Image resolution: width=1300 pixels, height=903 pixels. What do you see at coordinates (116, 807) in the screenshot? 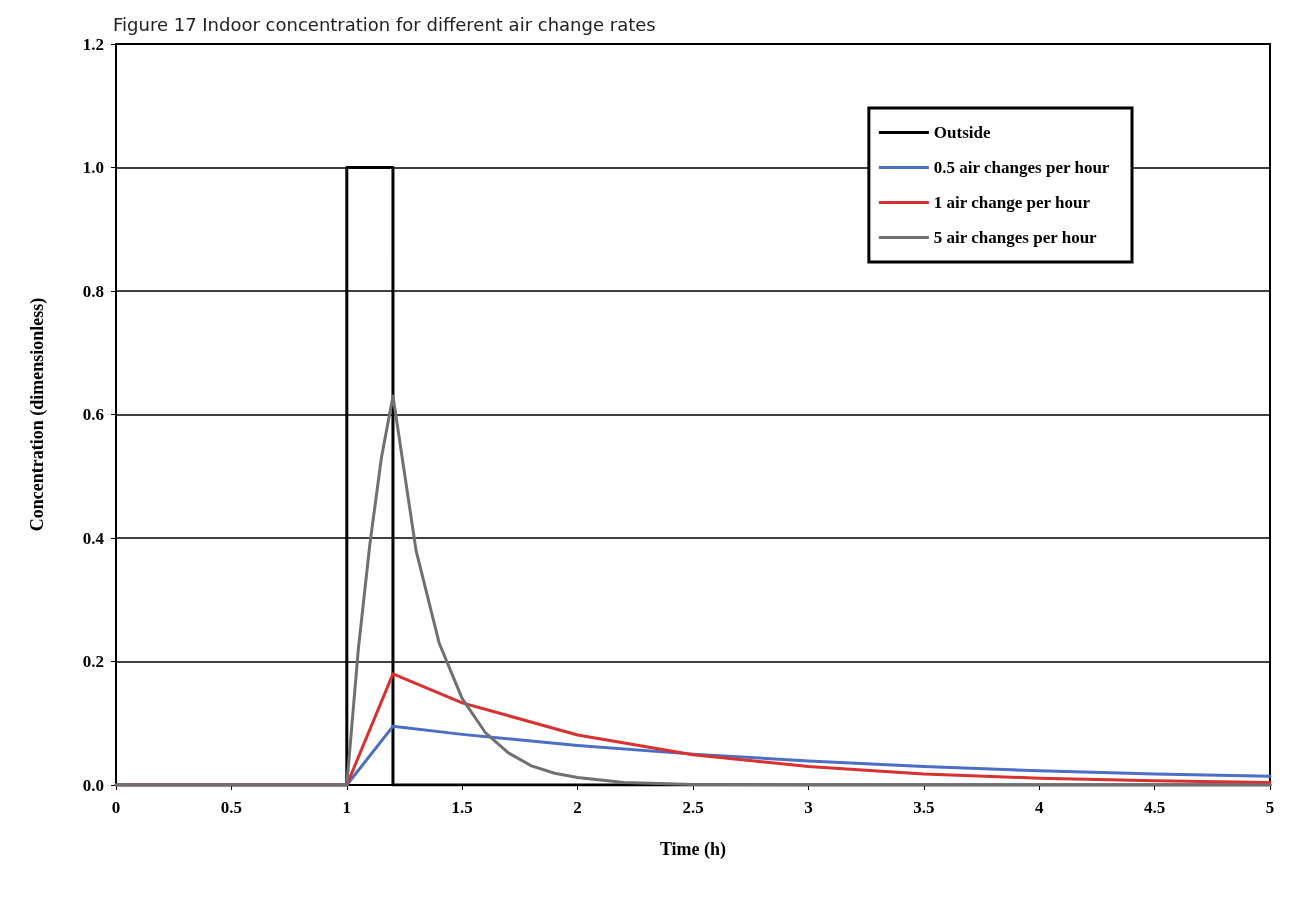
I see `x-tick-label: 0` at bounding box center [116, 807].